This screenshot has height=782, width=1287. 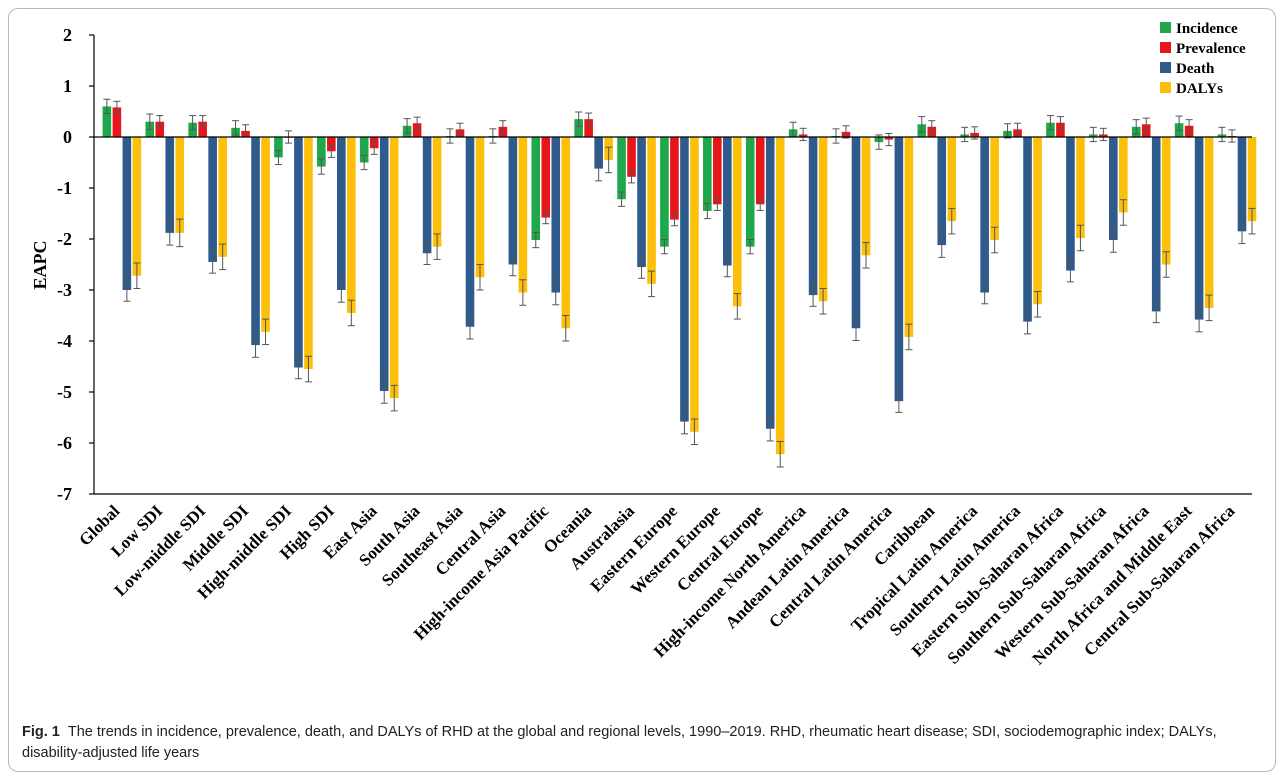 What do you see at coordinates (64, 443) in the screenshot?
I see `y-tick-label: -6` at bounding box center [64, 443].